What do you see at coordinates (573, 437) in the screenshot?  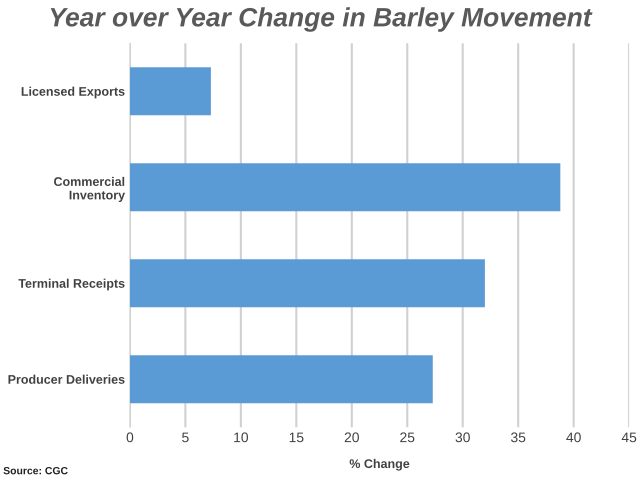 I see `x-tick-label: 40` at bounding box center [573, 437].